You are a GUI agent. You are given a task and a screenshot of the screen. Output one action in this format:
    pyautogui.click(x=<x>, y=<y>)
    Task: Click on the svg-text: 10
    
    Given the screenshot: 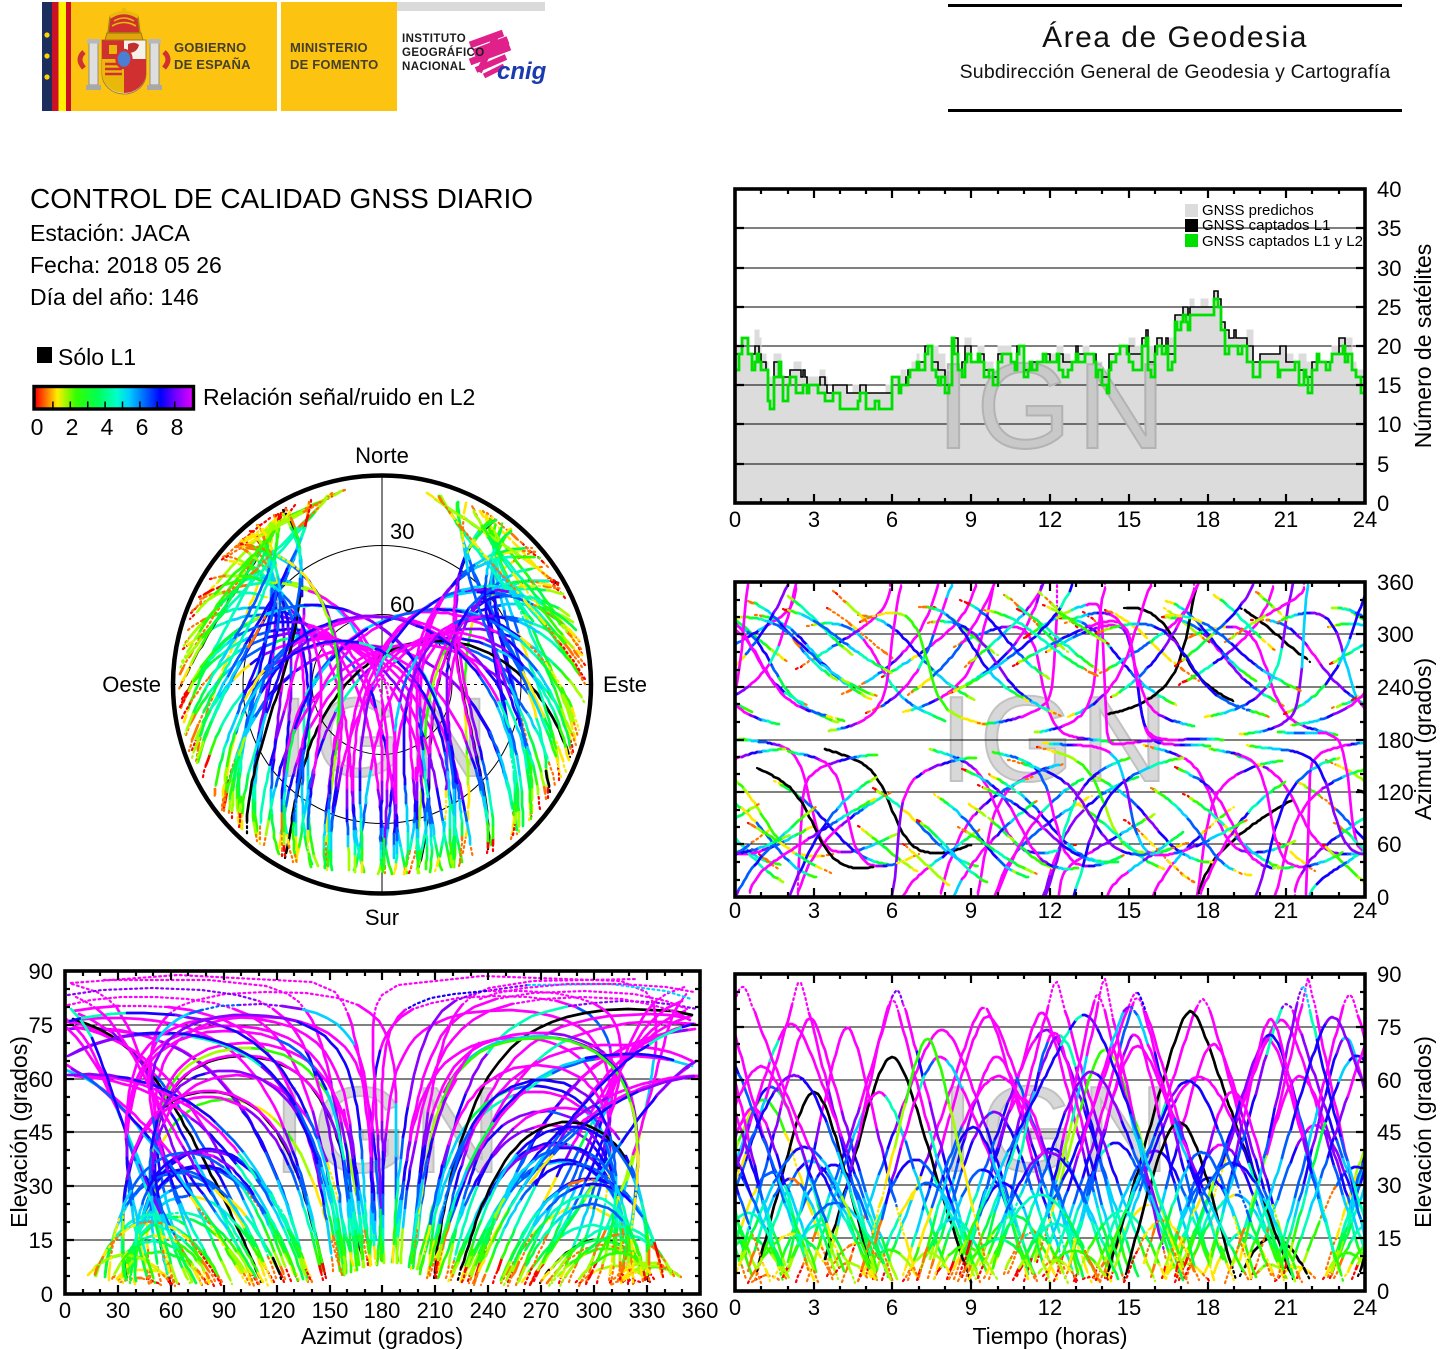 What is the action you would take?
    pyautogui.click(x=1389, y=424)
    